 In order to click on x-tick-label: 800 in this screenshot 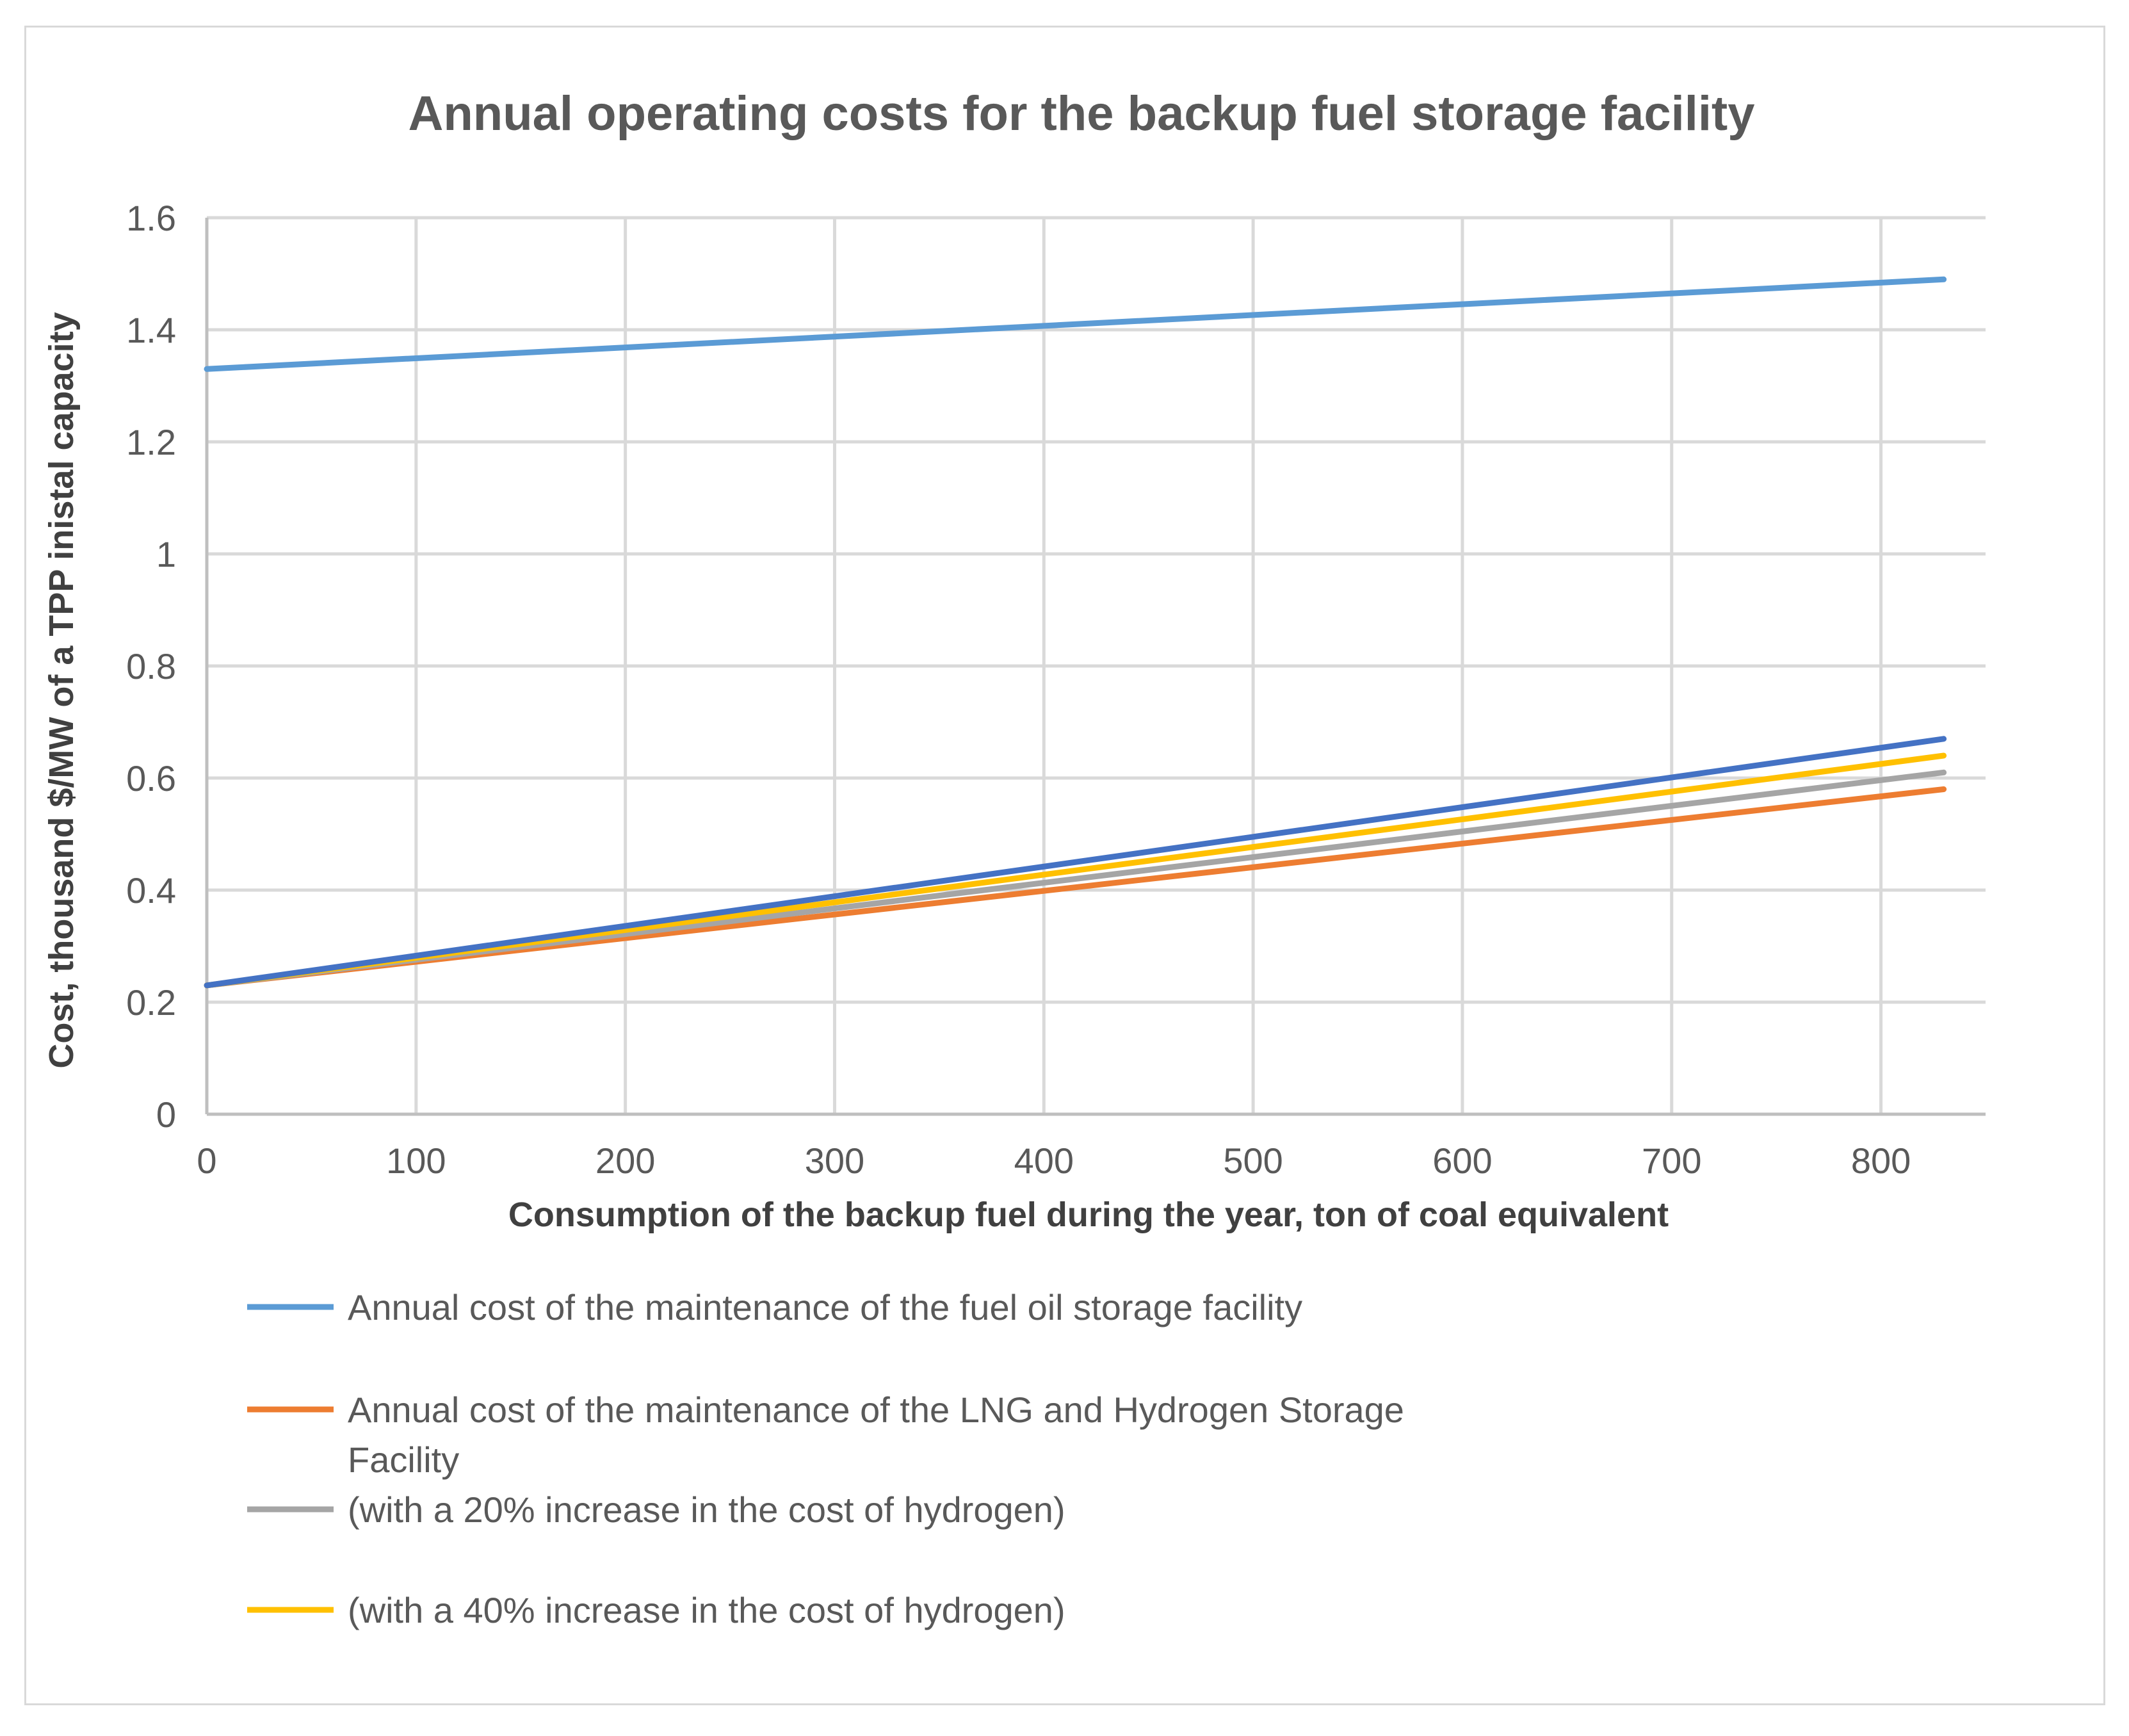, I will do `click(1881, 1160)`.